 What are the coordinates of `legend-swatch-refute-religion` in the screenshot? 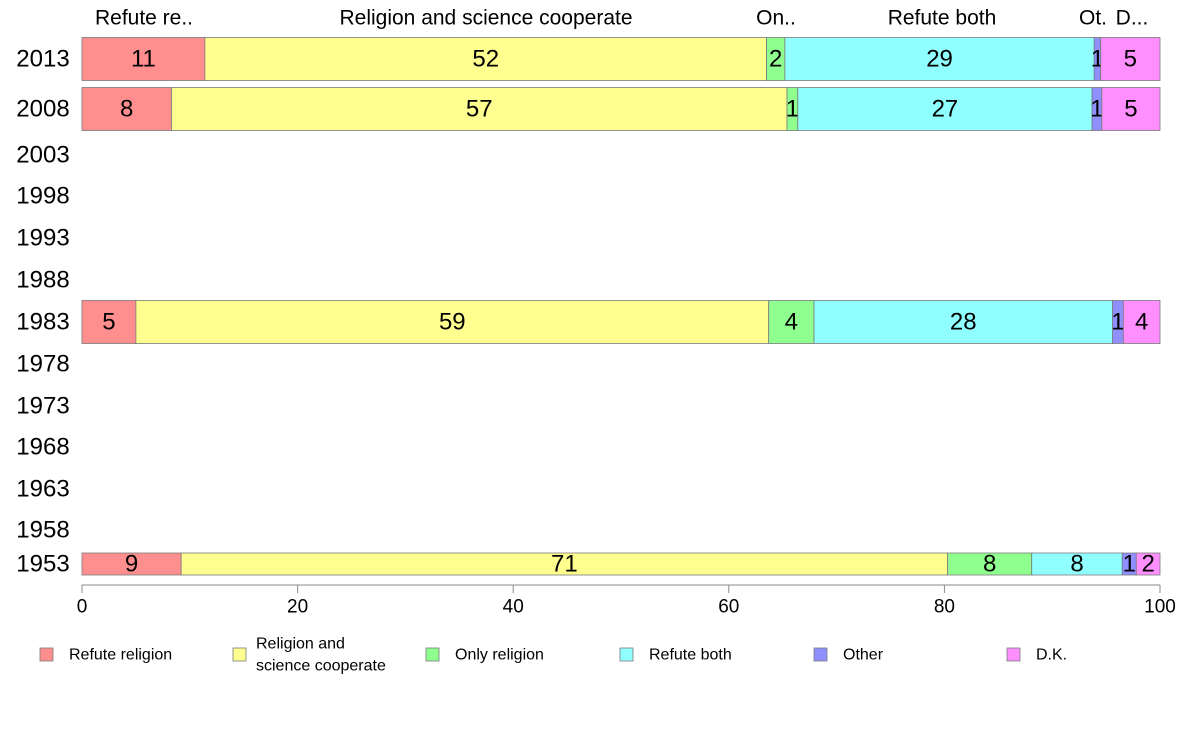 It's located at (46, 654).